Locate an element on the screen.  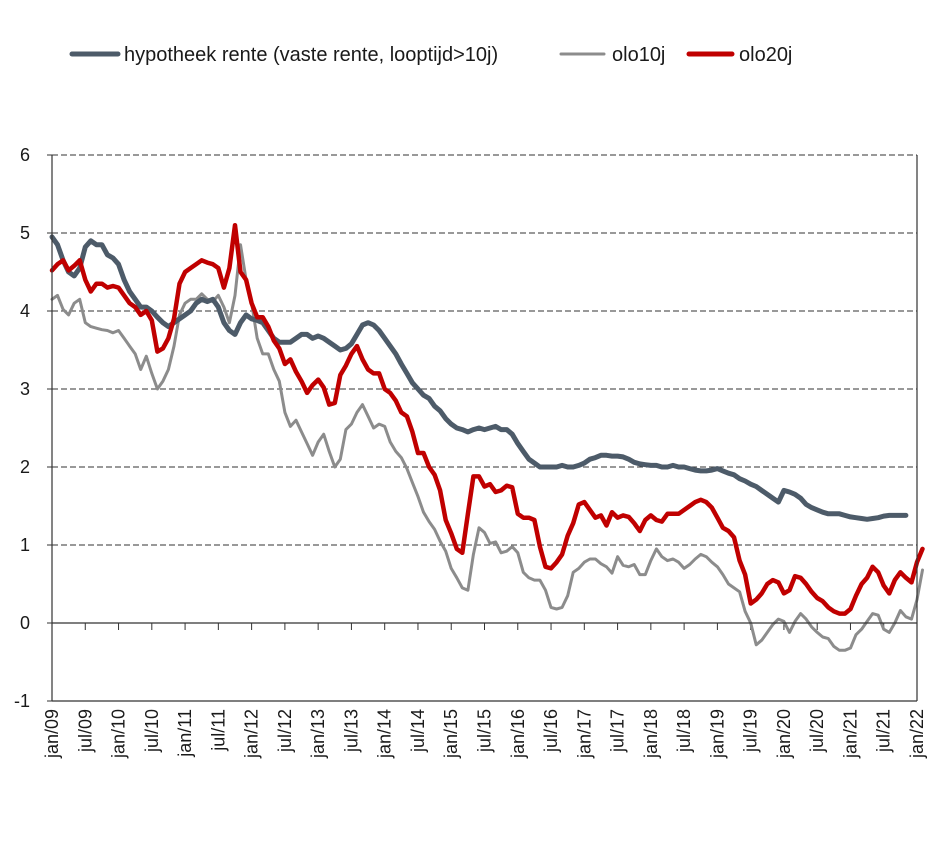
x-tick-label-19: jul/18 is located at coordinates (684, 731).